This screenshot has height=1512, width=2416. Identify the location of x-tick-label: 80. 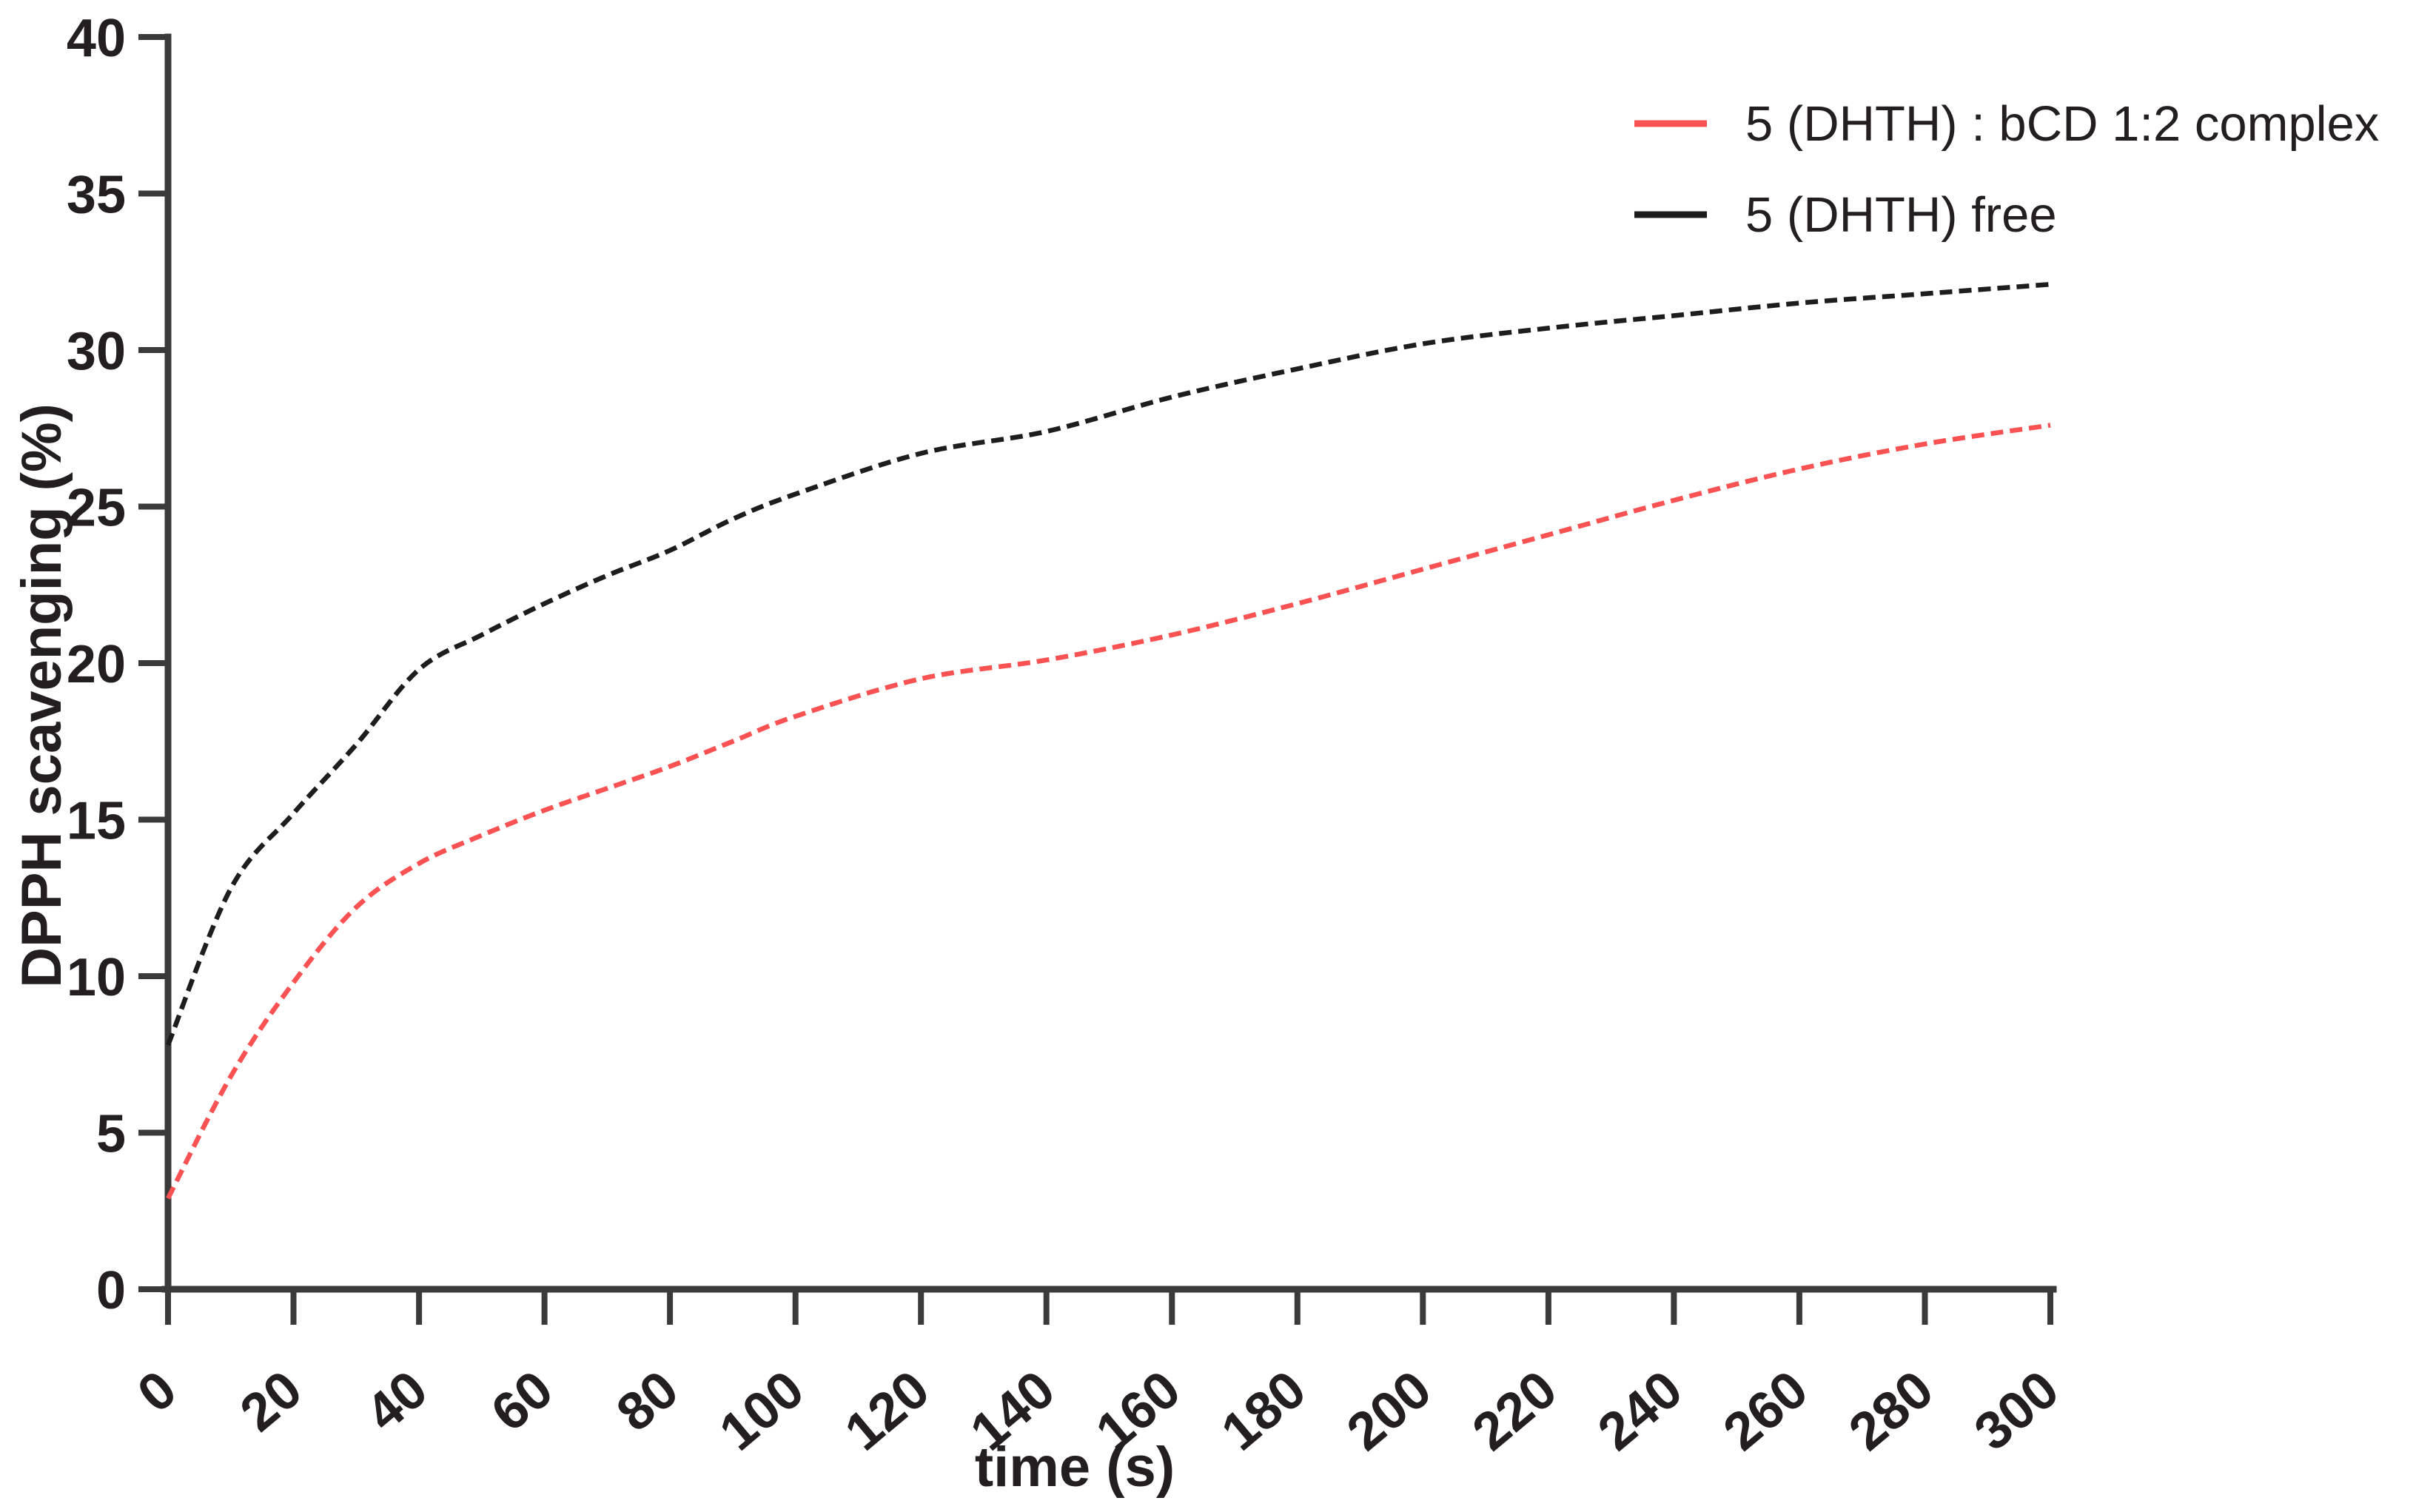
(648, 1401).